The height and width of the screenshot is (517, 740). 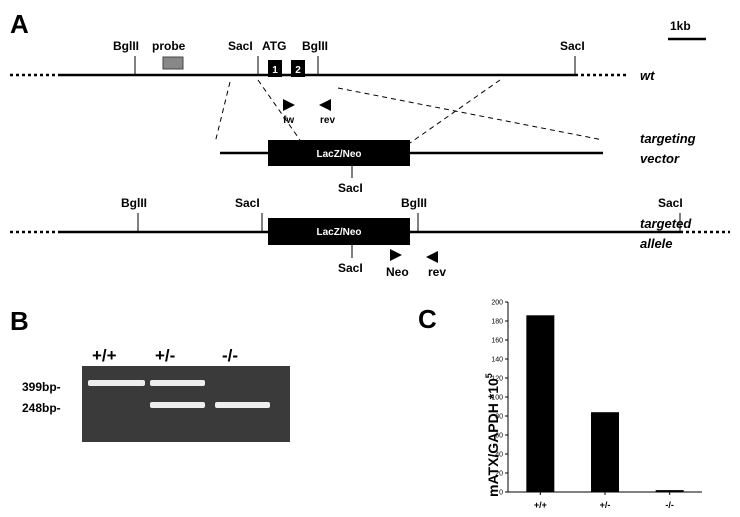 What do you see at coordinates (656, 243) in the screenshot?
I see `allele-label: allele` at bounding box center [656, 243].